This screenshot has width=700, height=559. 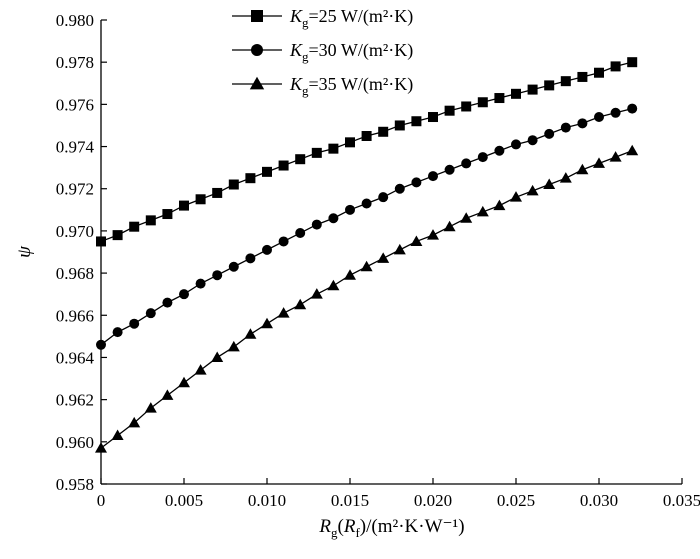 I want to click on x-tick-label: 0.025, so click(x=516, y=500).